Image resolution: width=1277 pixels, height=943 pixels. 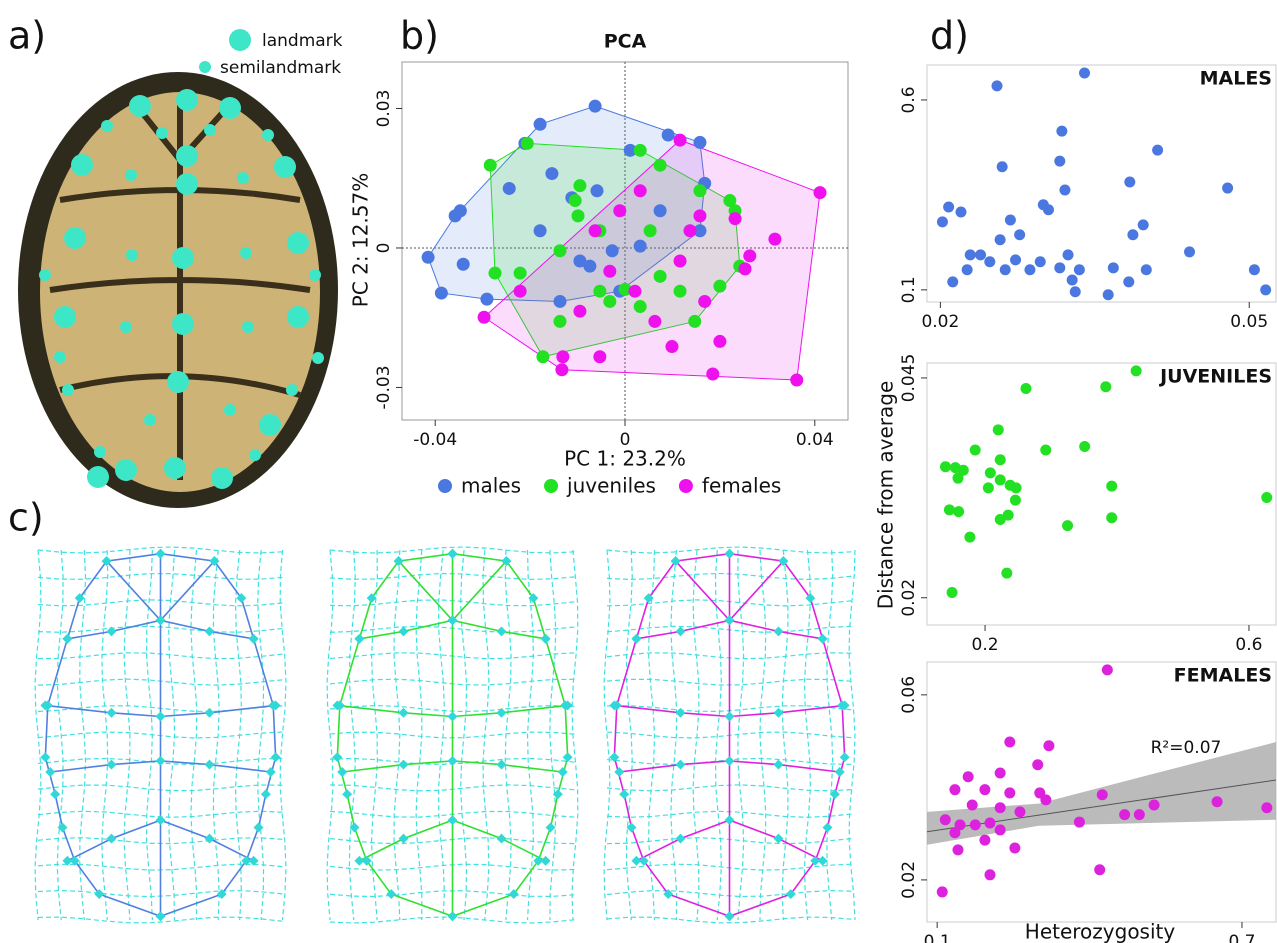 I want to click on legend-label: juveniles, so click(x=611, y=486).